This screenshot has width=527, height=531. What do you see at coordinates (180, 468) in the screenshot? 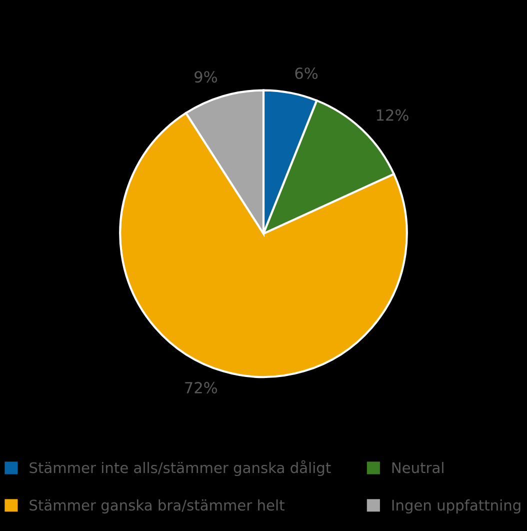
I see `legend-label: Stämmer inte alls/stämmer ganska dåligt` at bounding box center [180, 468].